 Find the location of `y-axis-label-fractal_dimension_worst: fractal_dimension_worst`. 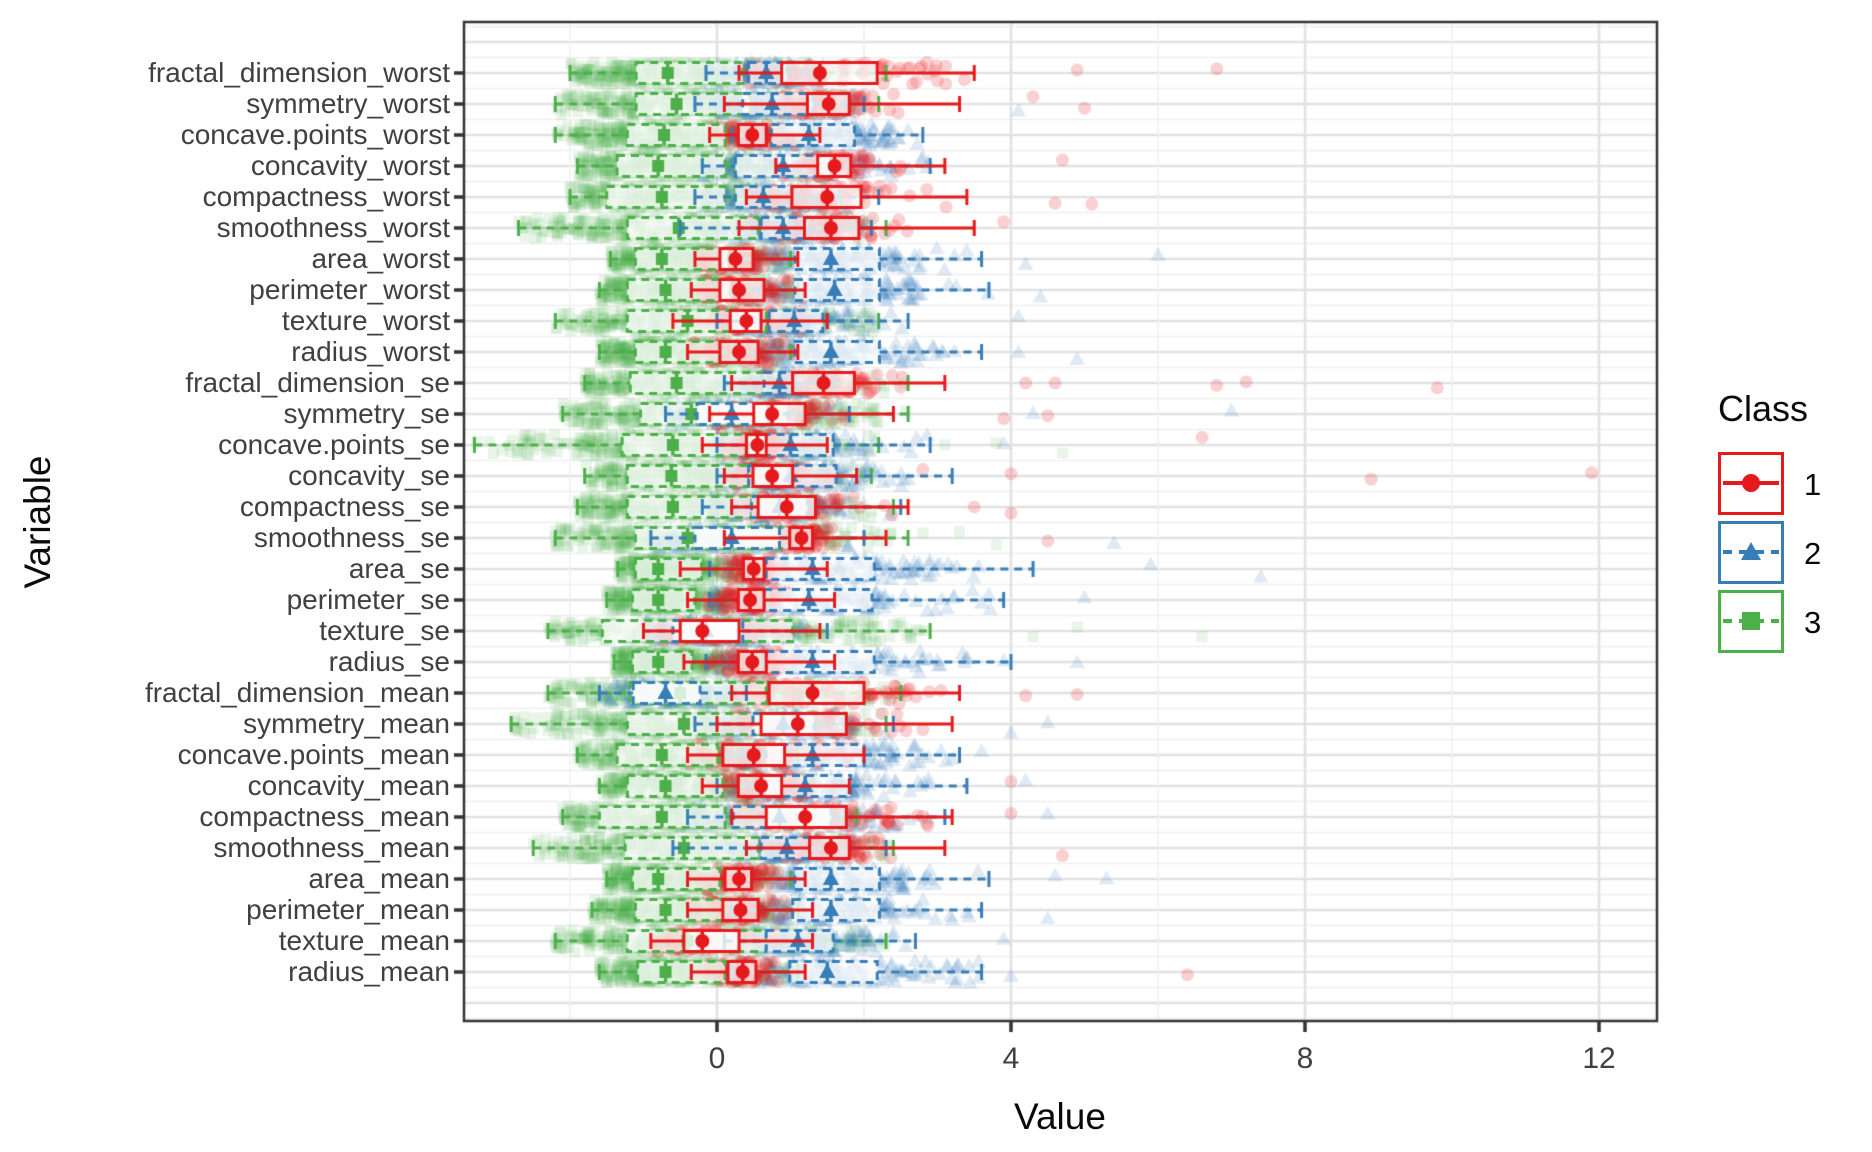

y-axis-label-fractal_dimension_worst: fractal_dimension_worst is located at coordinates (299, 72).